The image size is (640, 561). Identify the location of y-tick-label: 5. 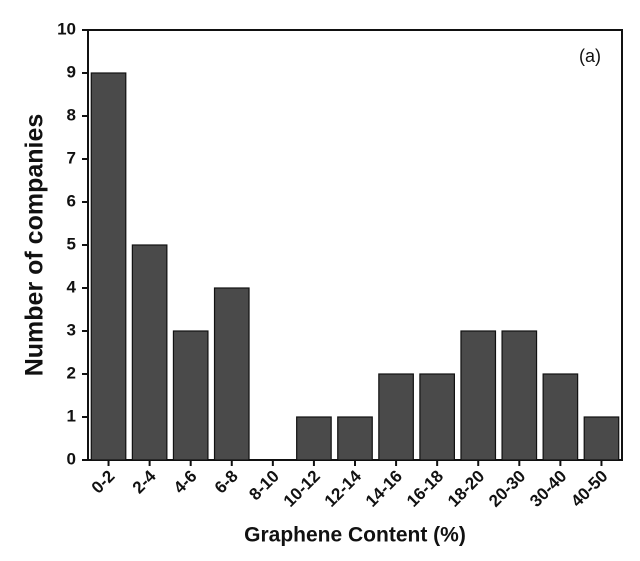
(71, 243).